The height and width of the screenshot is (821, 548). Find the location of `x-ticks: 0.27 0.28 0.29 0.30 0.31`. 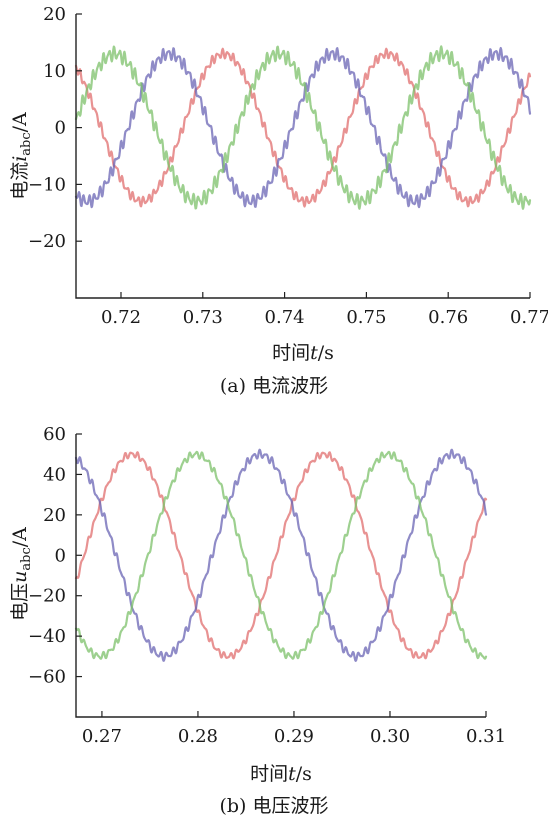

x-ticks: 0.27 0.28 0.29 0.30 0.31 is located at coordinates (294, 729).